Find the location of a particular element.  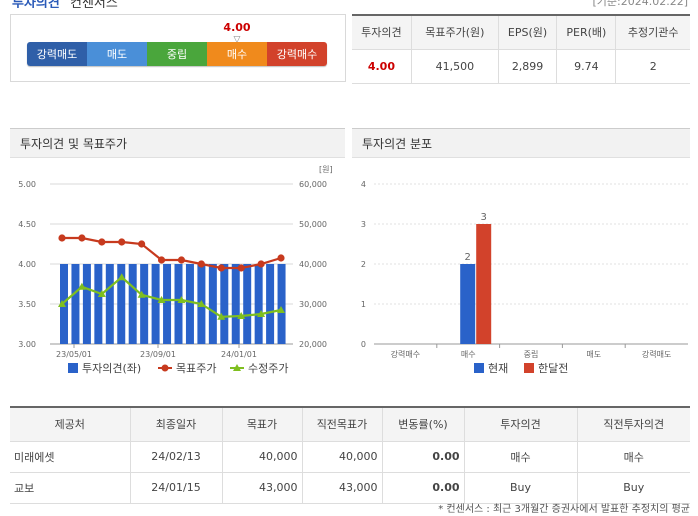

date-cell: 24/02/13 is located at coordinates (176, 457).